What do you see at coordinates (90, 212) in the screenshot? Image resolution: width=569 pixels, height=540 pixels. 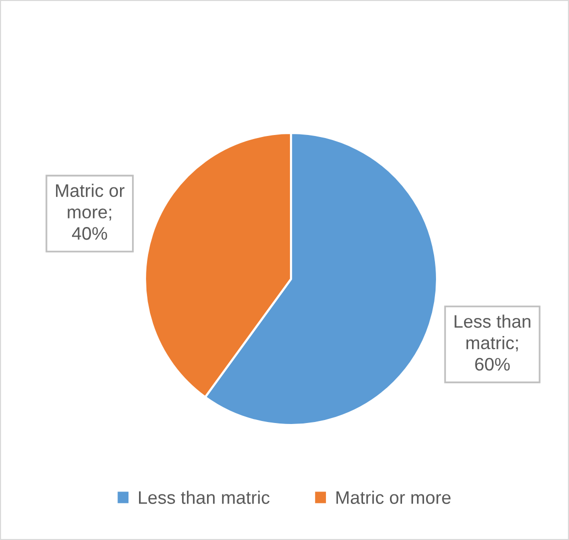 I see `data-label: Matric or more; 40%` at bounding box center [90, 212].